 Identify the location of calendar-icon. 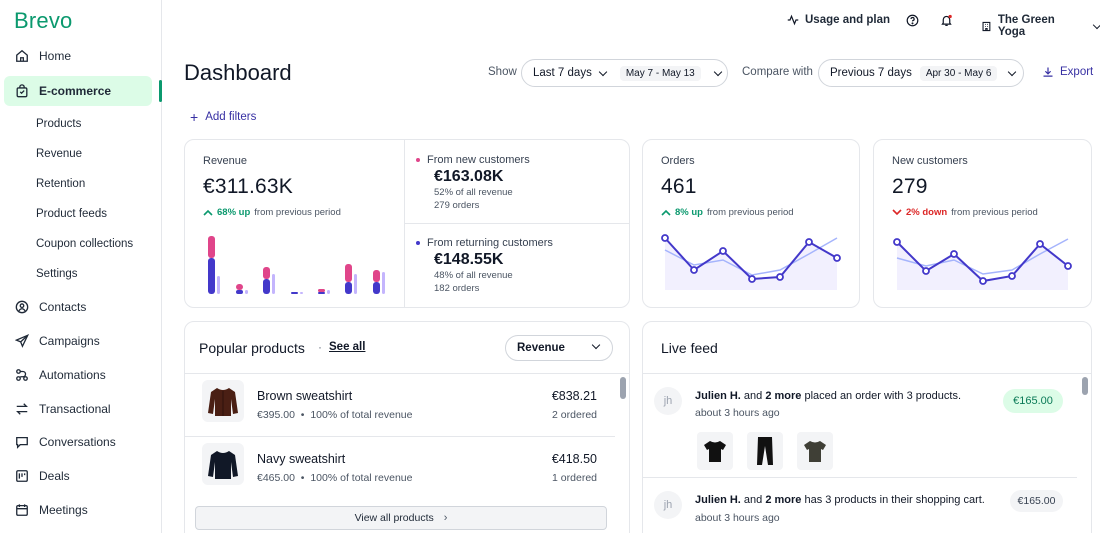
(22, 510).